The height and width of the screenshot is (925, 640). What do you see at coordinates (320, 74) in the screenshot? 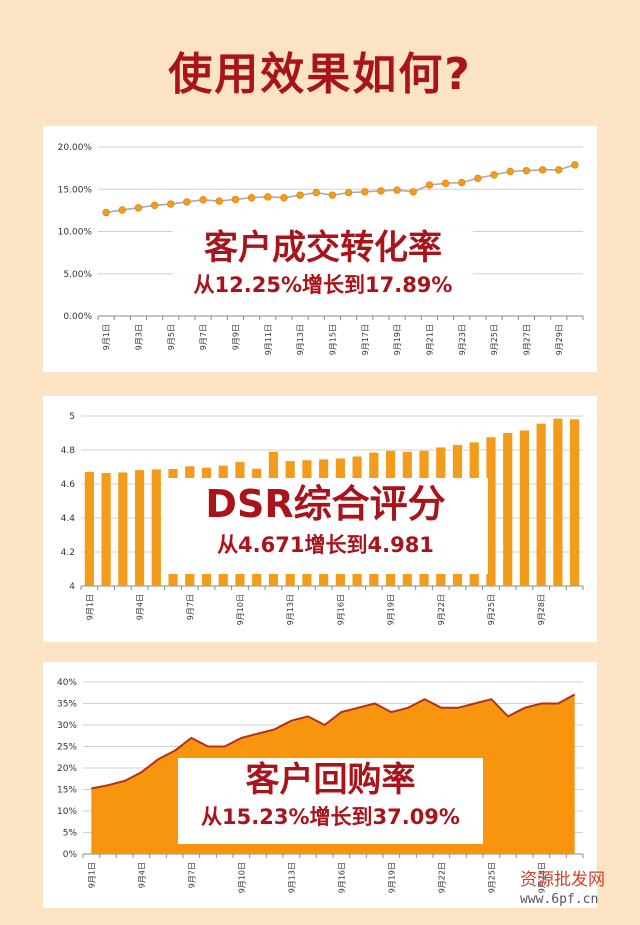
I see `page-title: 使用效果如何?` at bounding box center [320, 74].